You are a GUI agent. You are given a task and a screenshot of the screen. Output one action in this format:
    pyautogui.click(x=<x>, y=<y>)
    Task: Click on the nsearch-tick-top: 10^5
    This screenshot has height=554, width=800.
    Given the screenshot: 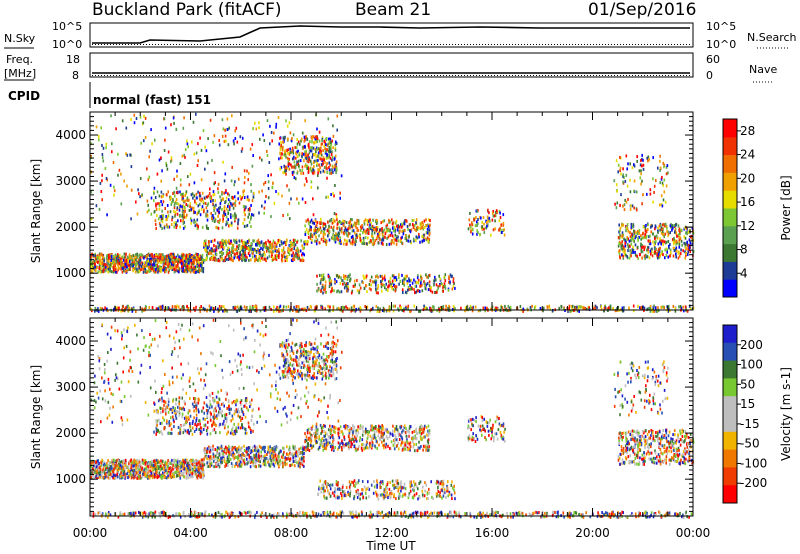 What is the action you would take?
    pyautogui.click(x=721, y=26)
    